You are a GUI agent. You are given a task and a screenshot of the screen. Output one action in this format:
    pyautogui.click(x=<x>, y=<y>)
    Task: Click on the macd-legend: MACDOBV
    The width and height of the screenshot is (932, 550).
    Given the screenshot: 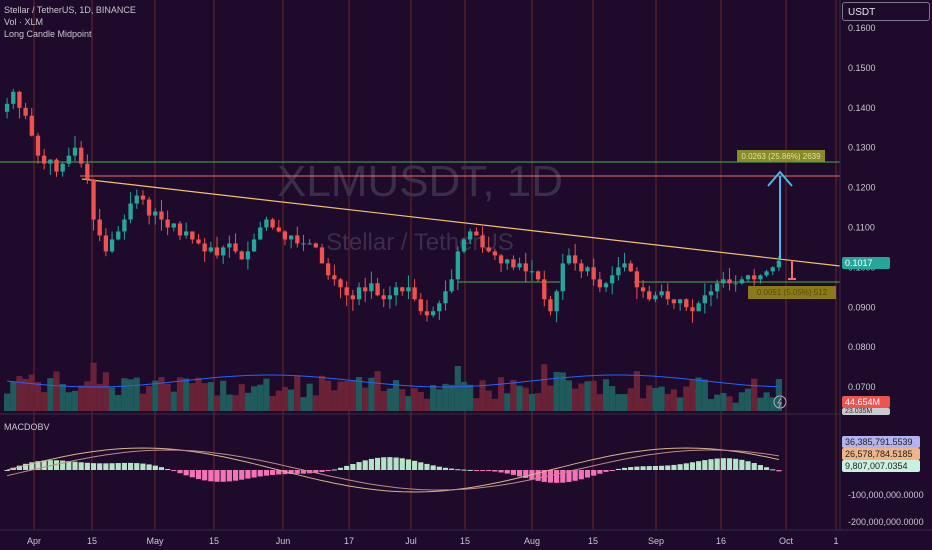 What is the action you would take?
    pyautogui.click(x=27, y=427)
    